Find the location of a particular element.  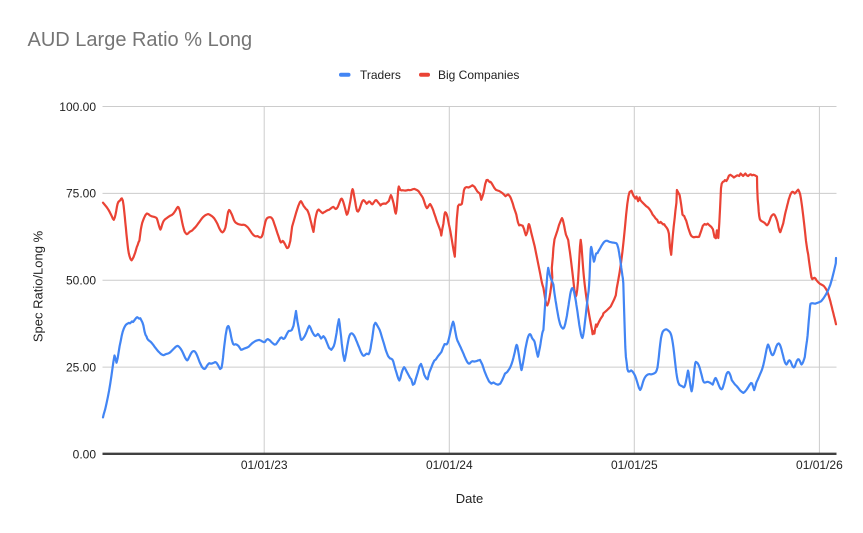

svg-text: Spec Ratio/Long % is located at coordinates (38, 286).